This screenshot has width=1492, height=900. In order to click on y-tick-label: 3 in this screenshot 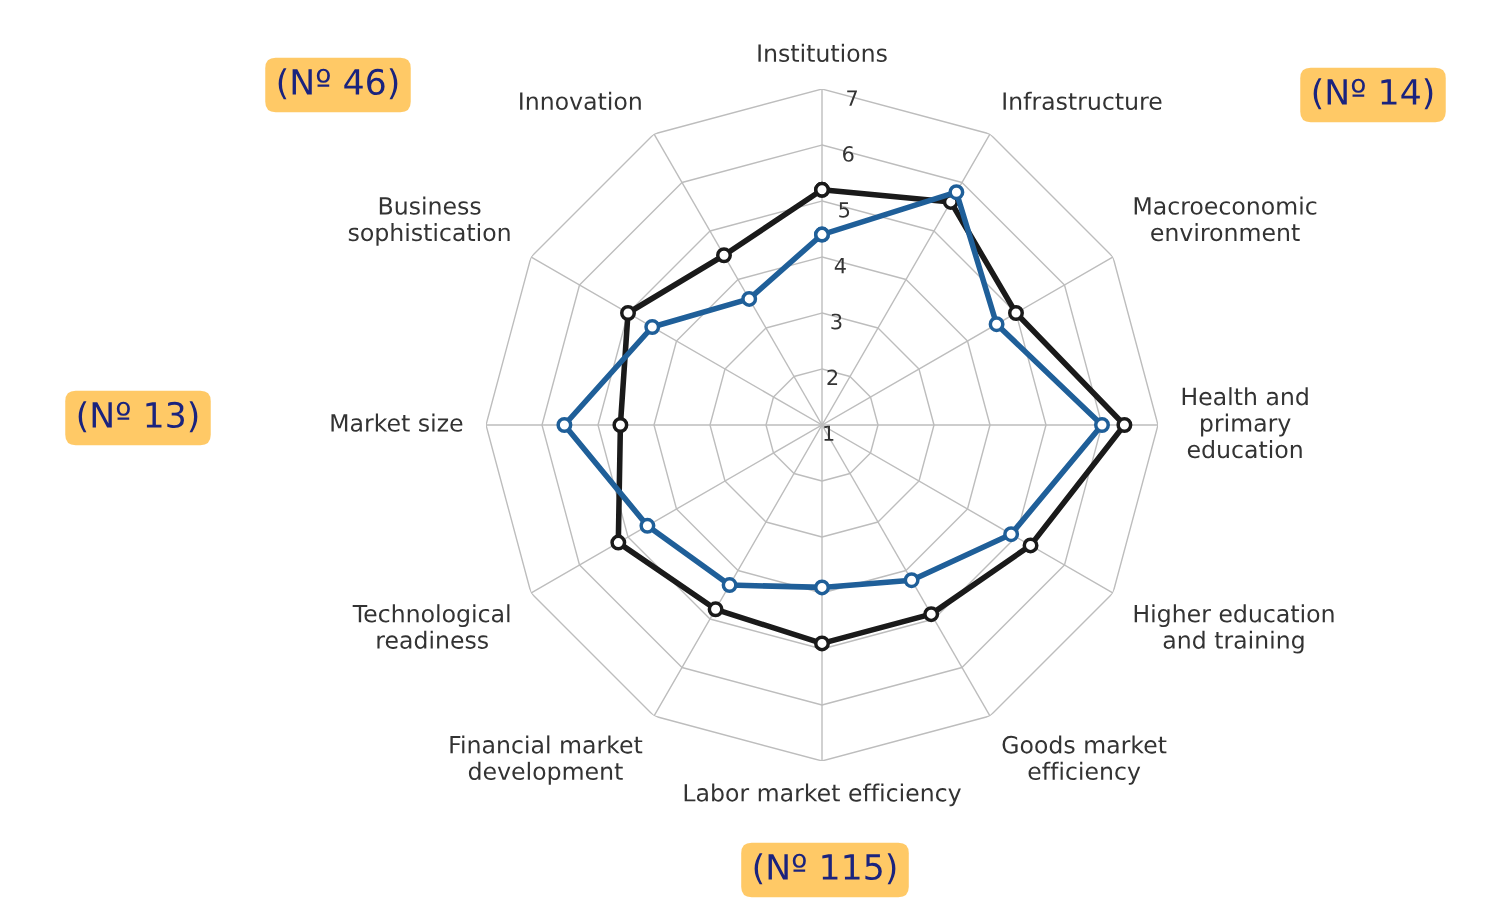, I will do `click(836, 321)`.